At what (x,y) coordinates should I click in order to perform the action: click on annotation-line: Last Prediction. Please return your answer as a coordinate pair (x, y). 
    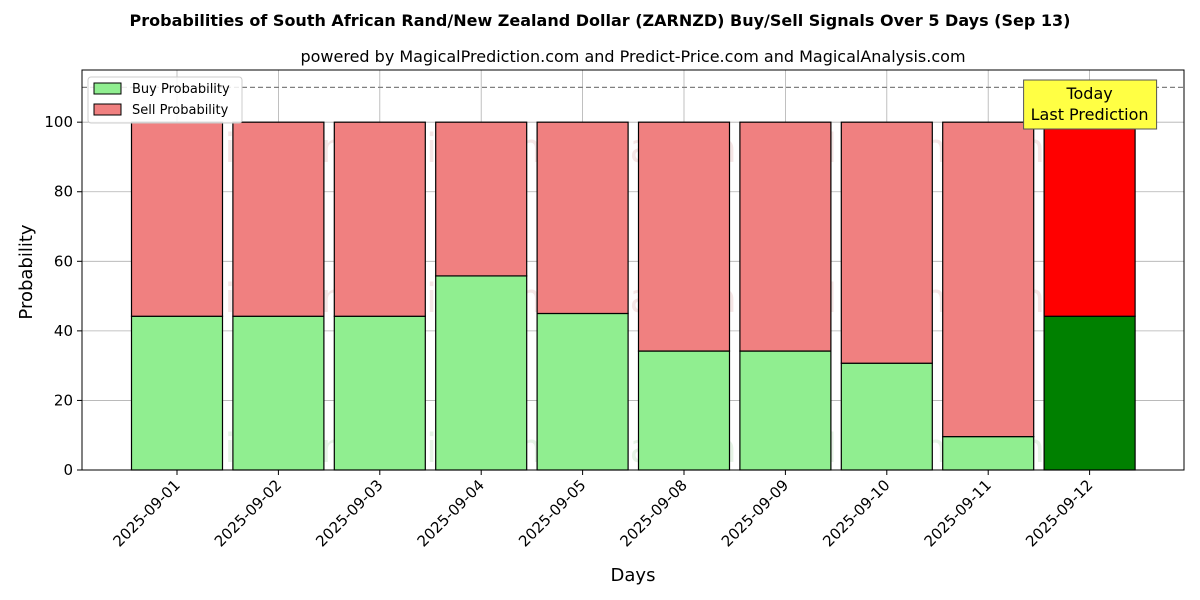
    Looking at the image, I should click on (1090, 114).